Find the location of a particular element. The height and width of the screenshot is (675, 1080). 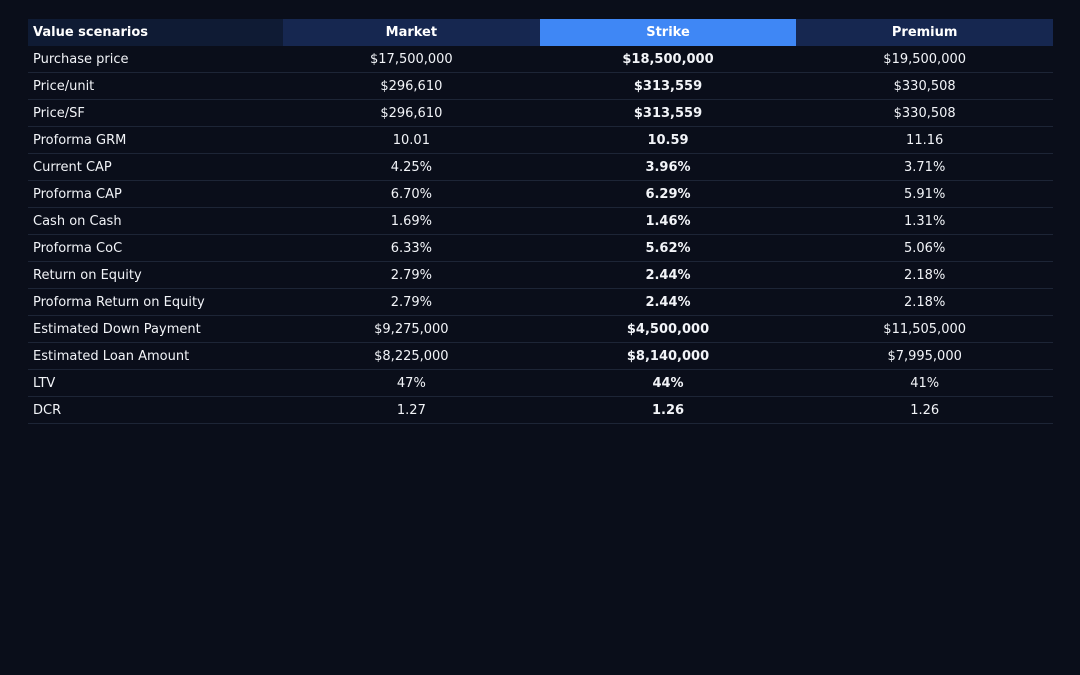

row-label: DCR is located at coordinates (156, 410).